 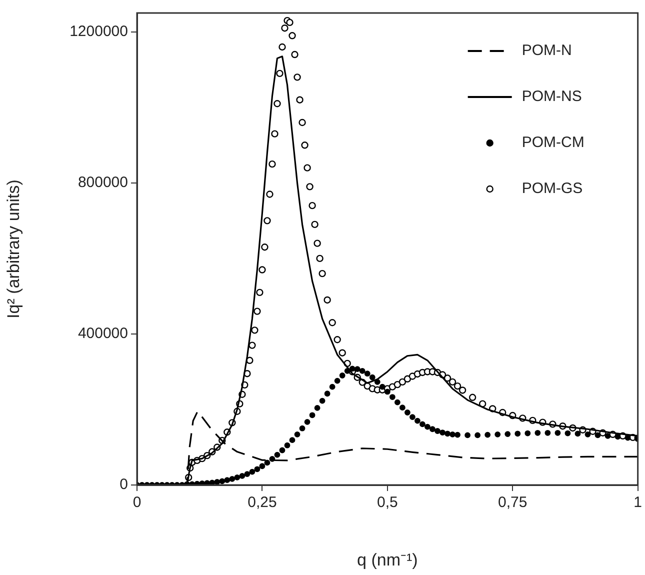 What do you see at coordinates (547, 51) in the screenshot?
I see `legend-label: POM-N` at bounding box center [547, 51].